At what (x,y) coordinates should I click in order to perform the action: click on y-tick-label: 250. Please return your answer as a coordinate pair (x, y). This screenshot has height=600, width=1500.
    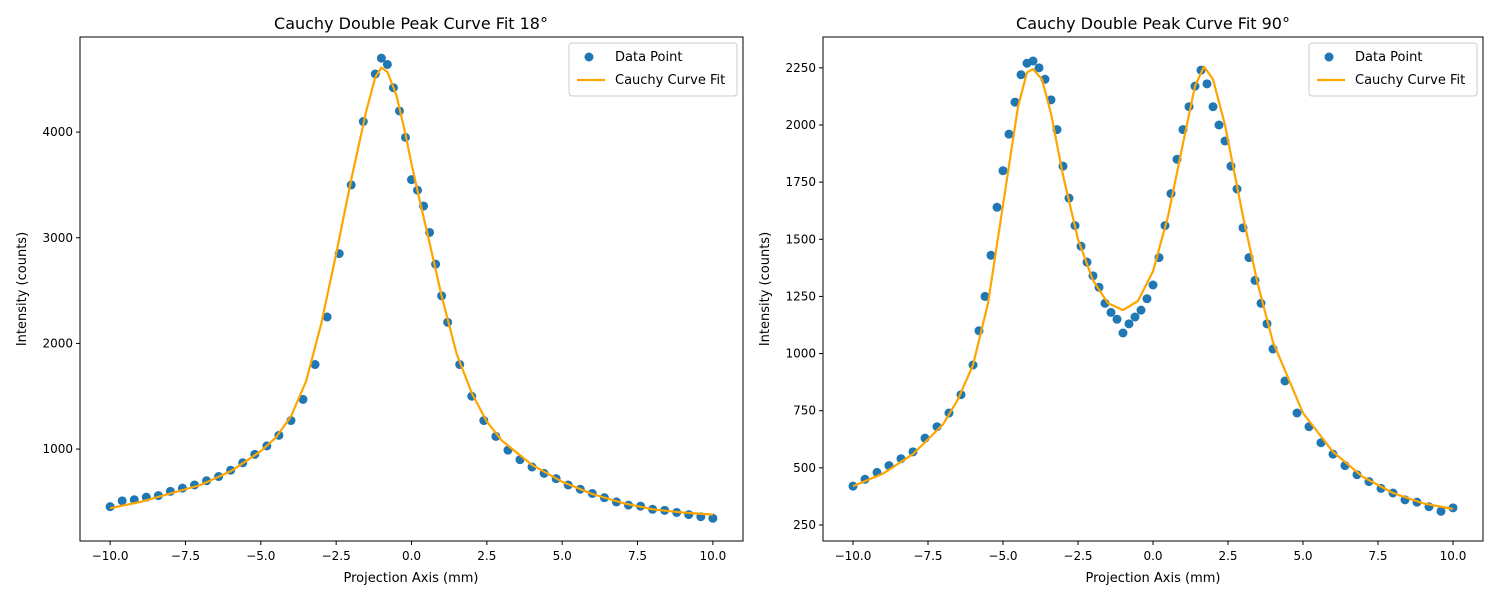
    Looking at the image, I should click on (804, 525).